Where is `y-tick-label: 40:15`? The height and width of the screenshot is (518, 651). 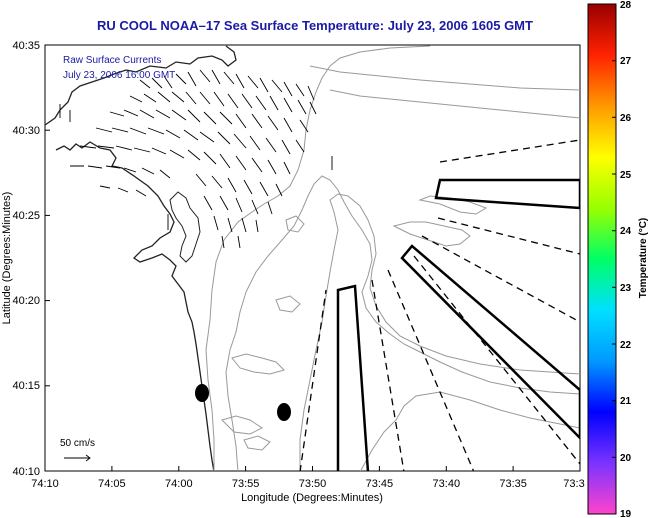
y-tick-label: 40:15 is located at coordinates (26, 386).